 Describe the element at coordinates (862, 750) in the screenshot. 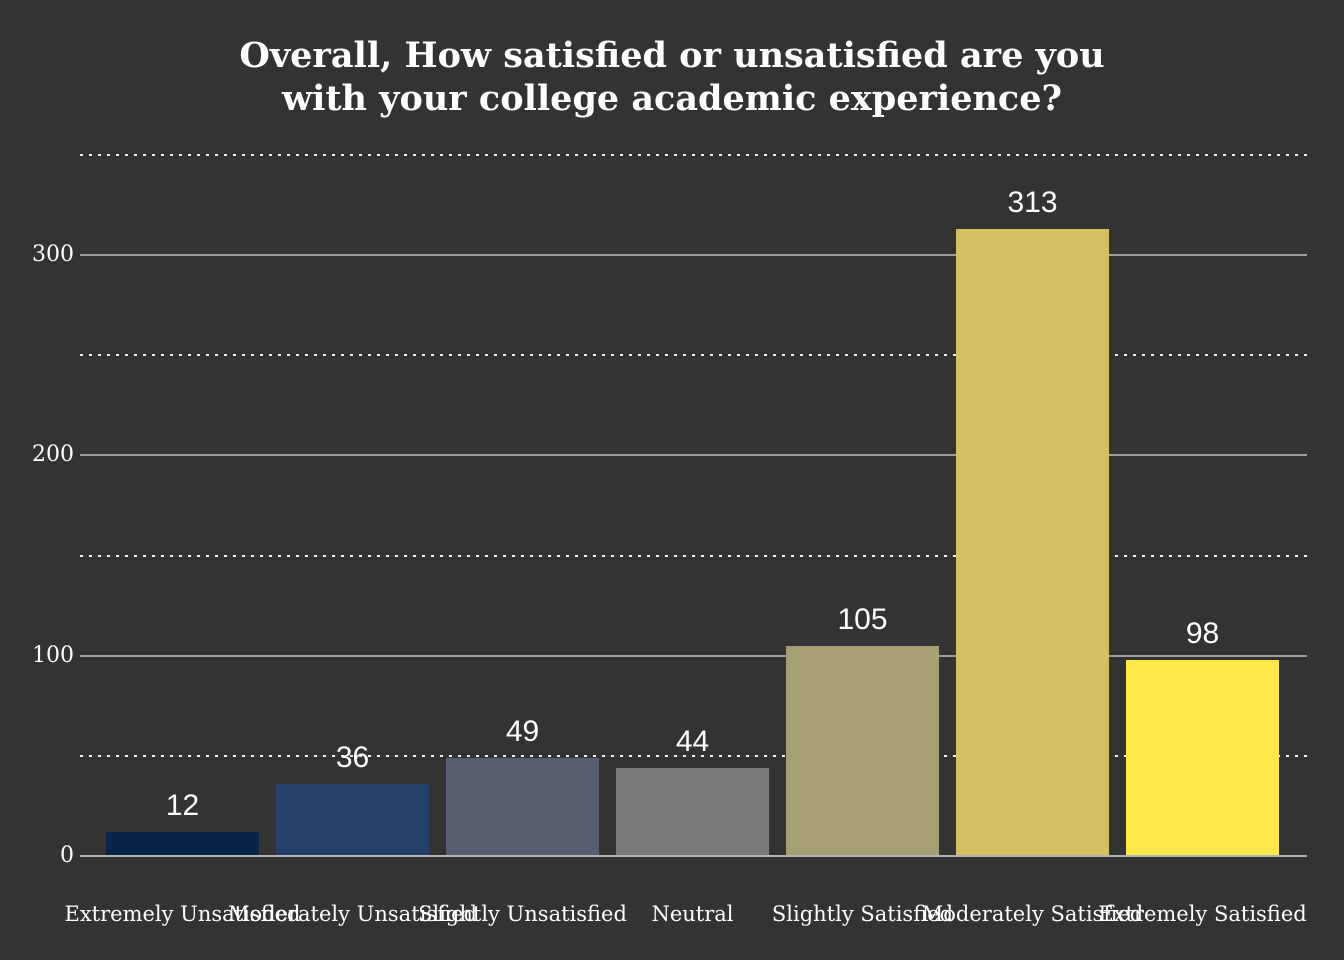

I see `bar-slightly-satisfied` at that location.